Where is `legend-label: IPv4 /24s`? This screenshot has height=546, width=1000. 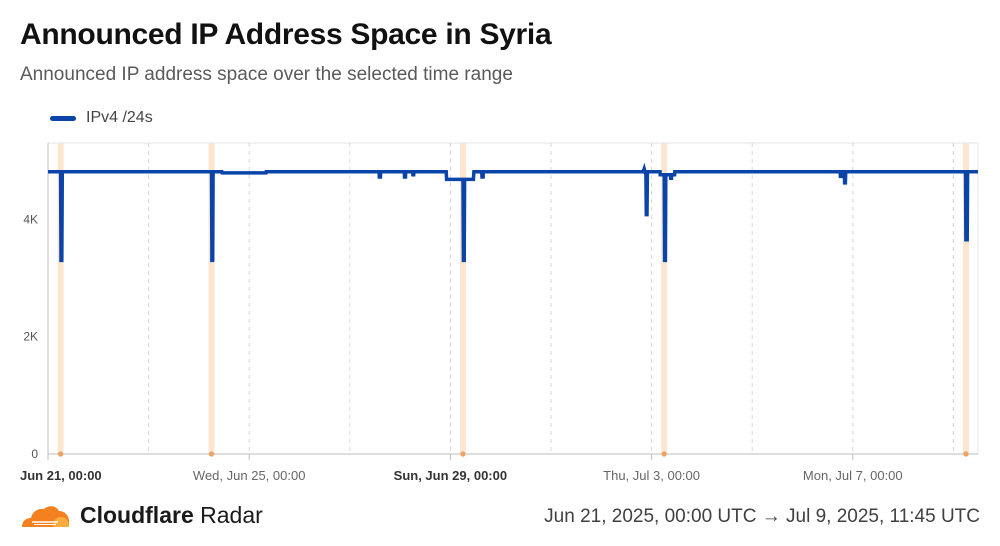
legend-label: IPv4 /24s is located at coordinates (119, 117).